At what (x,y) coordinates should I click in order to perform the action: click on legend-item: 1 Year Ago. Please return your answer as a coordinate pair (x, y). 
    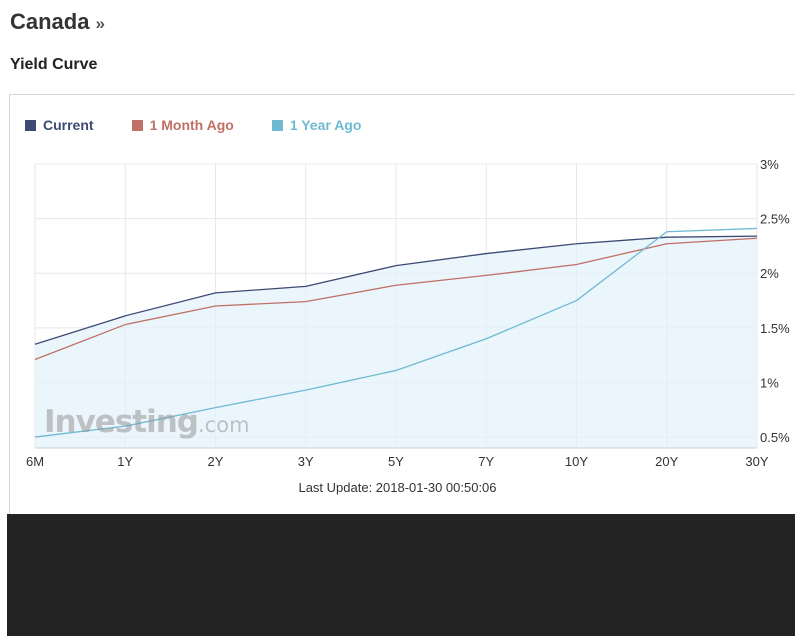
    Looking at the image, I should click on (316, 125).